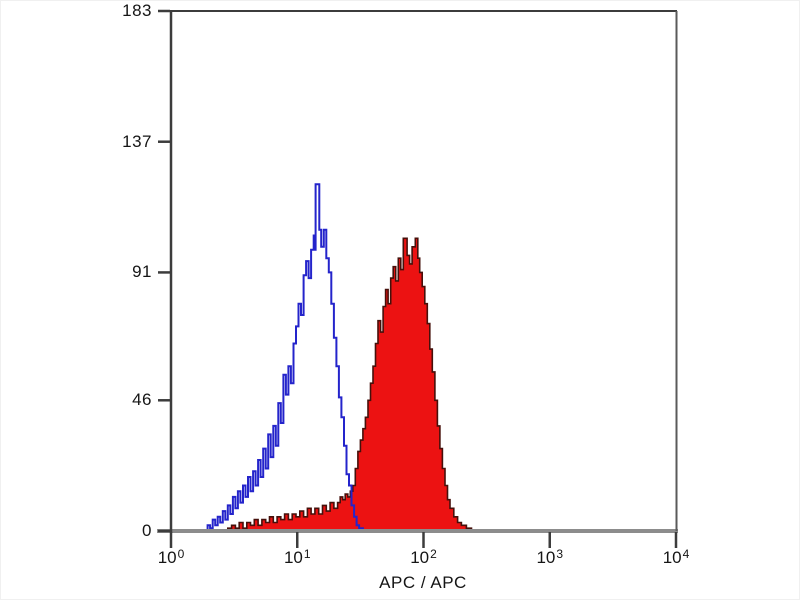 The image size is (800, 600). Describe the element at coordinates (423, 582) in the screenshot. I see `x-axis-title: APC / APC` at that location.